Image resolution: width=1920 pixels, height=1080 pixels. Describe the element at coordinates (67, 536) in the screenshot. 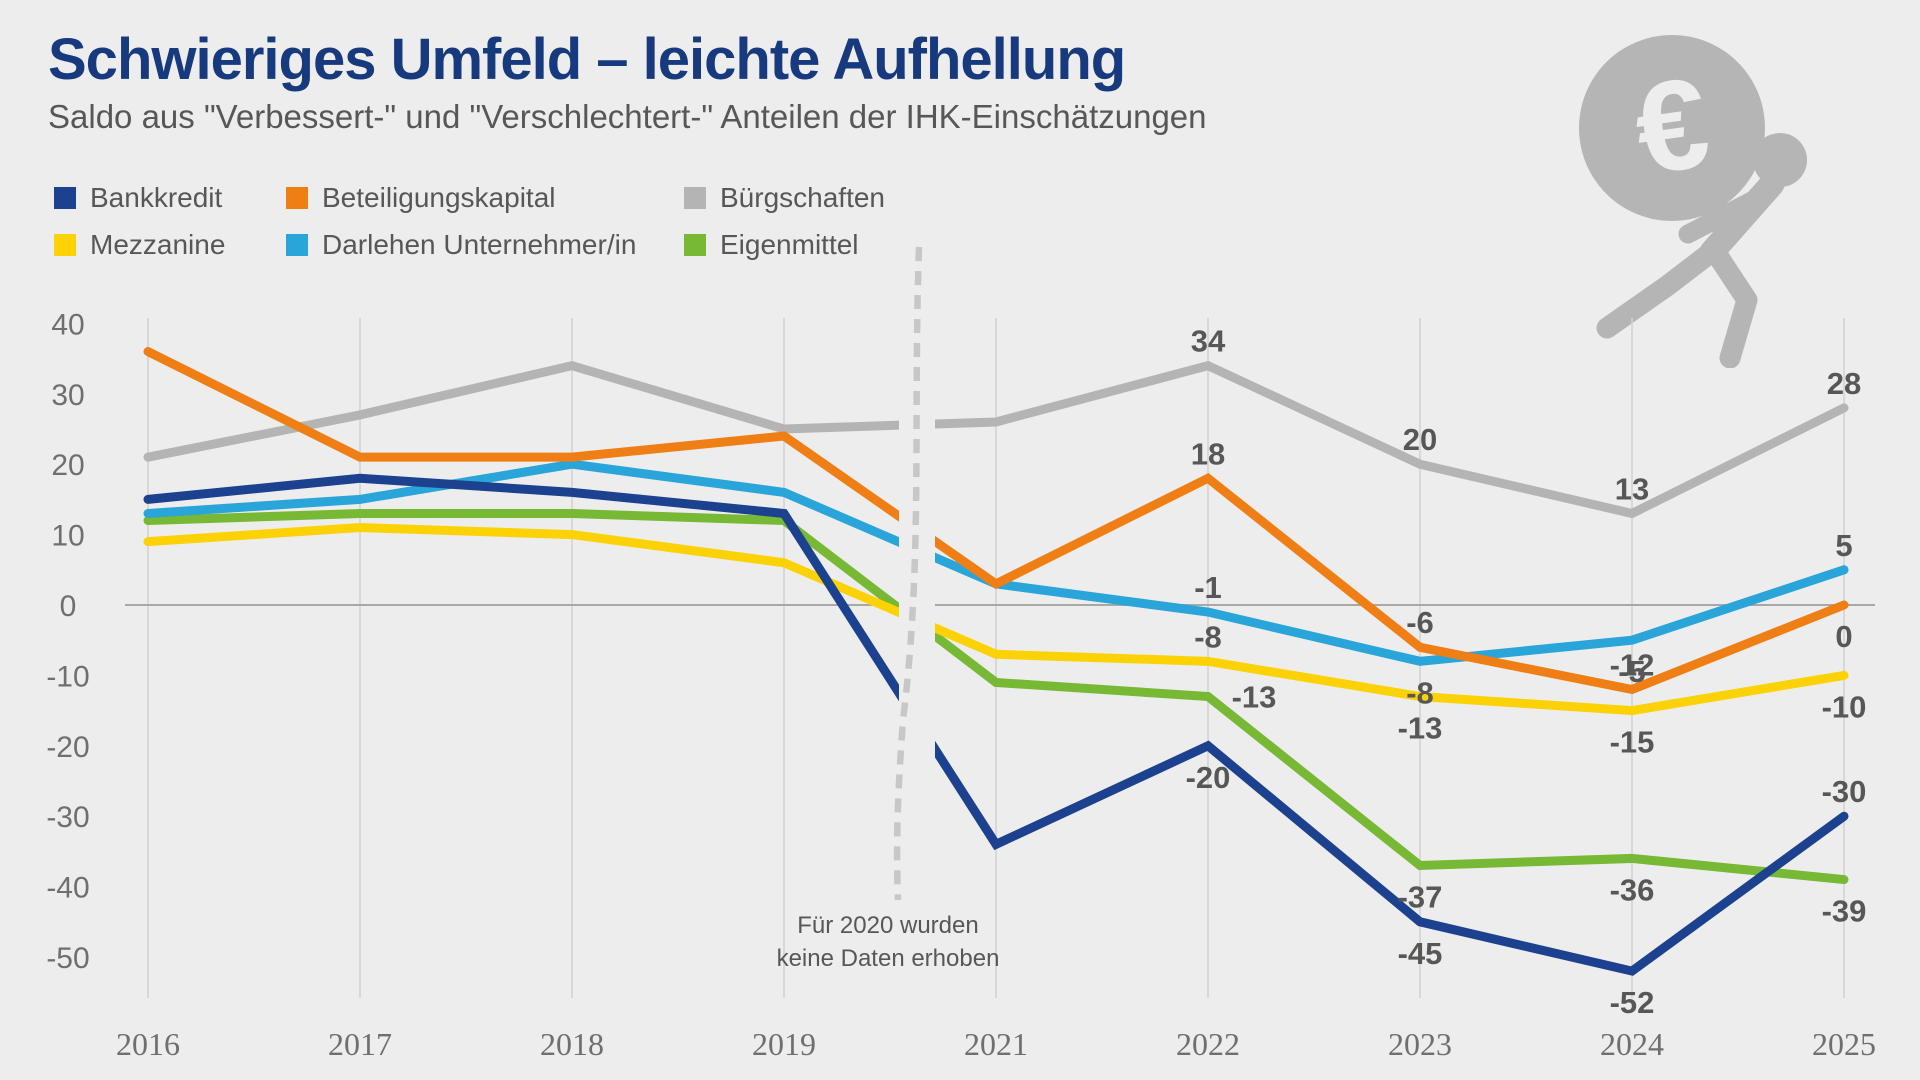

I see `y-axis-label: 10` at that location.